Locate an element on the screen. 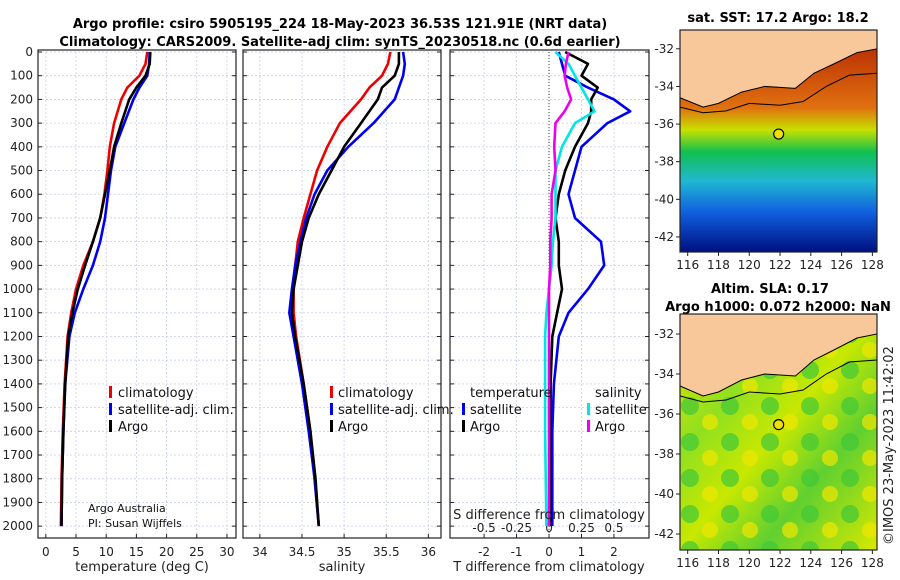  temperature-axis-label: temperature (deg C) is located at coordinates (142, 567).